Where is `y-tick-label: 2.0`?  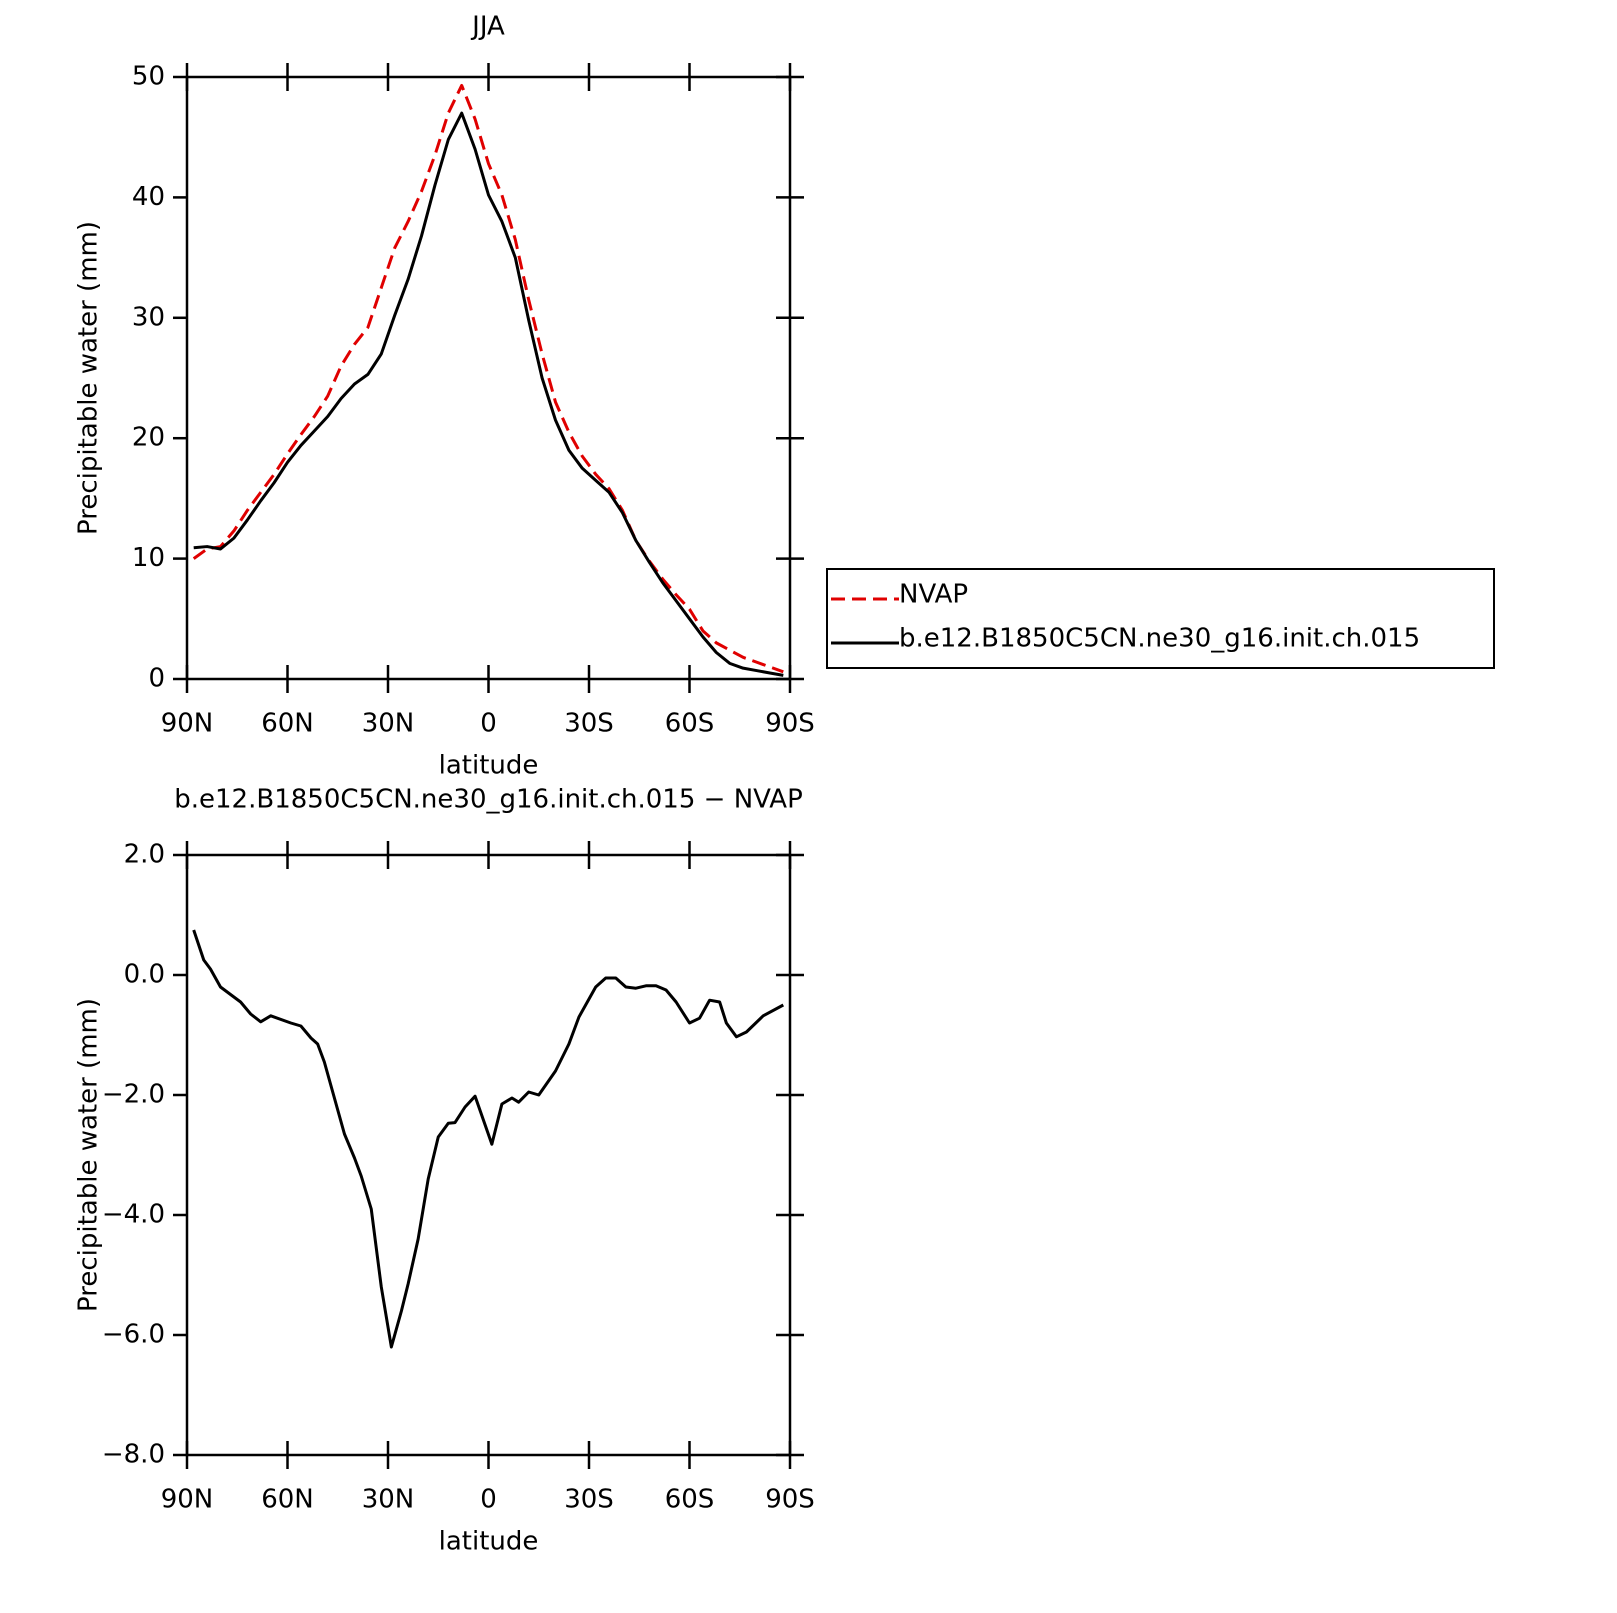 y-tick-label: 2.0 is located at coordinates (144, 855).